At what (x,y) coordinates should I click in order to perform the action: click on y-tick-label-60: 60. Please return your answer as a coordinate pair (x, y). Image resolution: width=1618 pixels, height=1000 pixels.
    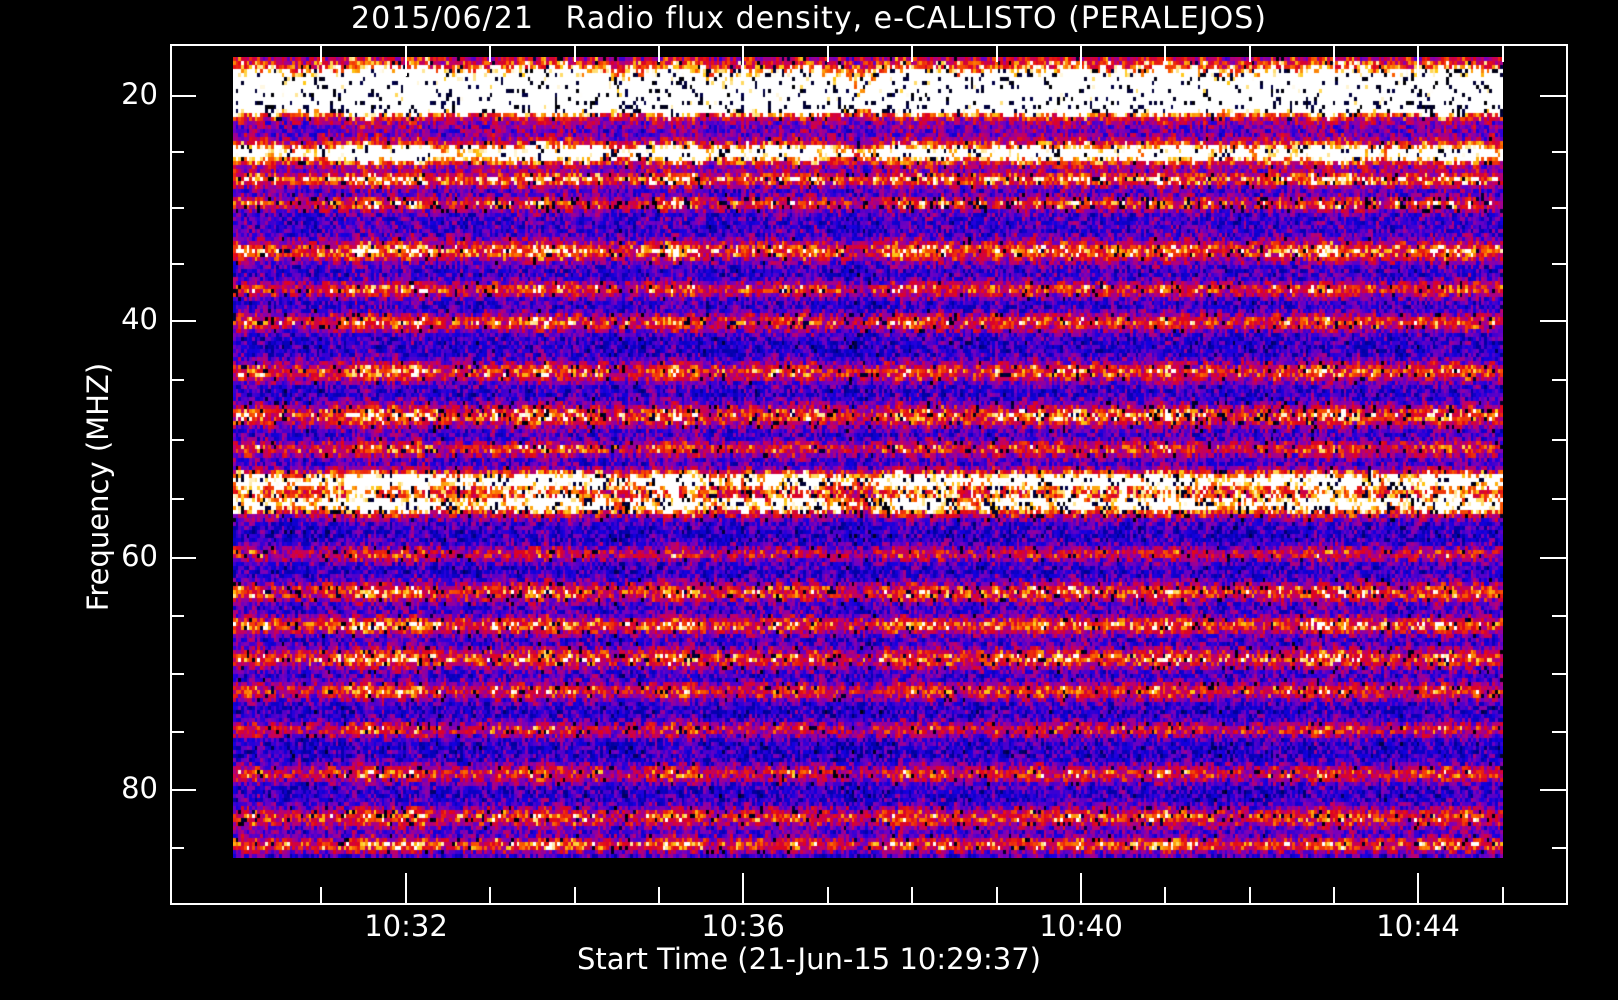
    Looking at the image, I should click on (139, 556).